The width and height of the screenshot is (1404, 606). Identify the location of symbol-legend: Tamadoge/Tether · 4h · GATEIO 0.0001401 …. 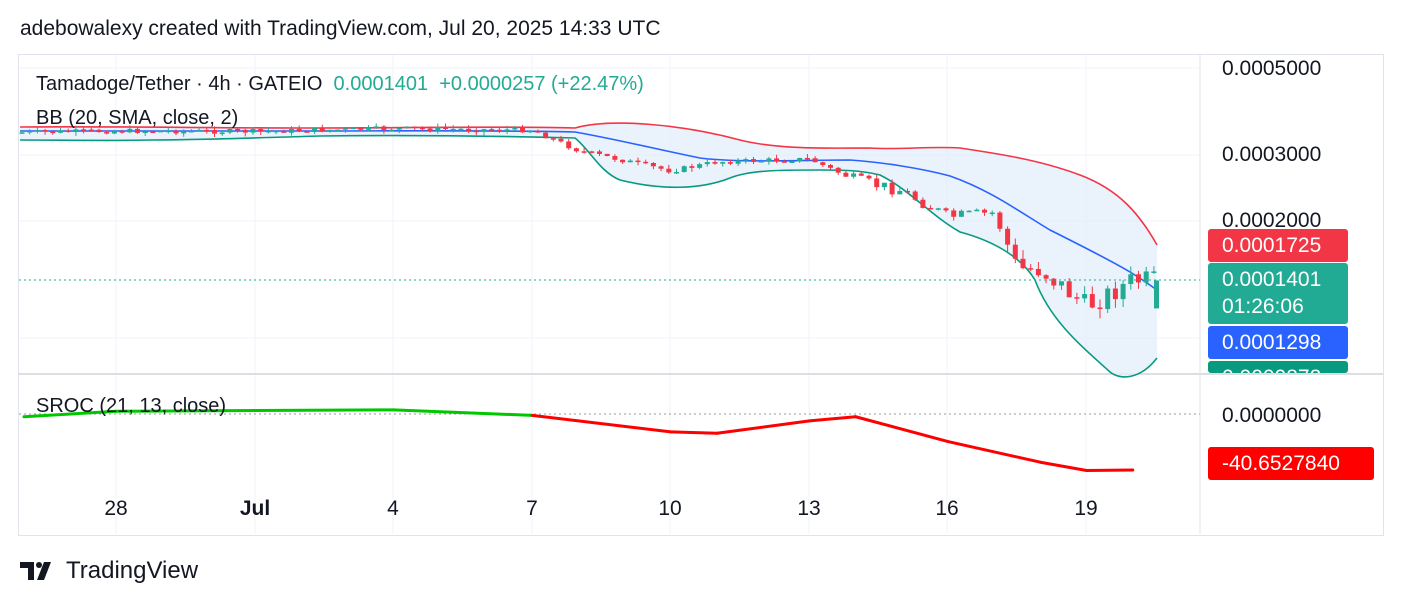
(340, 84).